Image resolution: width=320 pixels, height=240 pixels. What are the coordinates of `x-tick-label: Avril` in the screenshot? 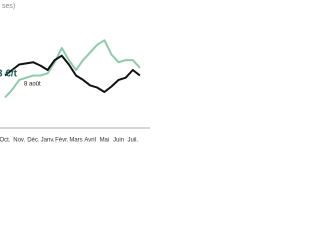 It's located at (90, 141).